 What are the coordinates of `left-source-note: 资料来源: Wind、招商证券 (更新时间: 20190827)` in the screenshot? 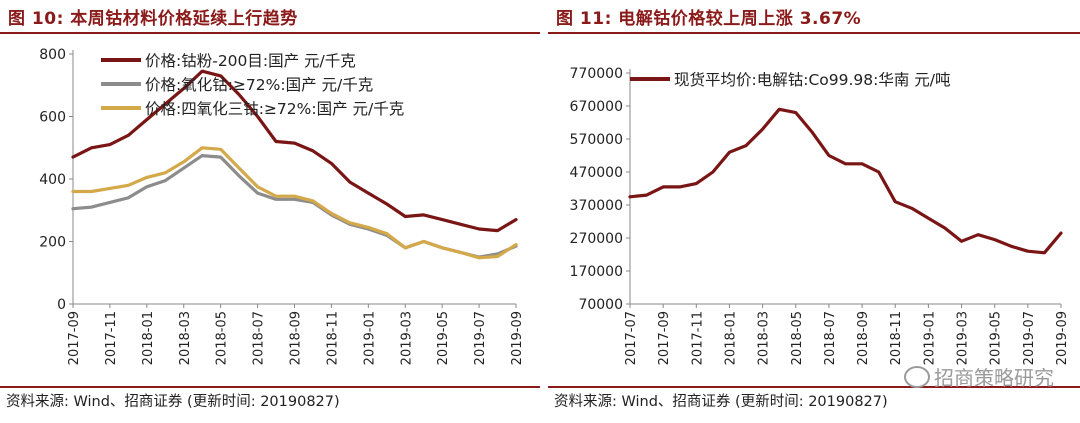 It's located at (173, 402).